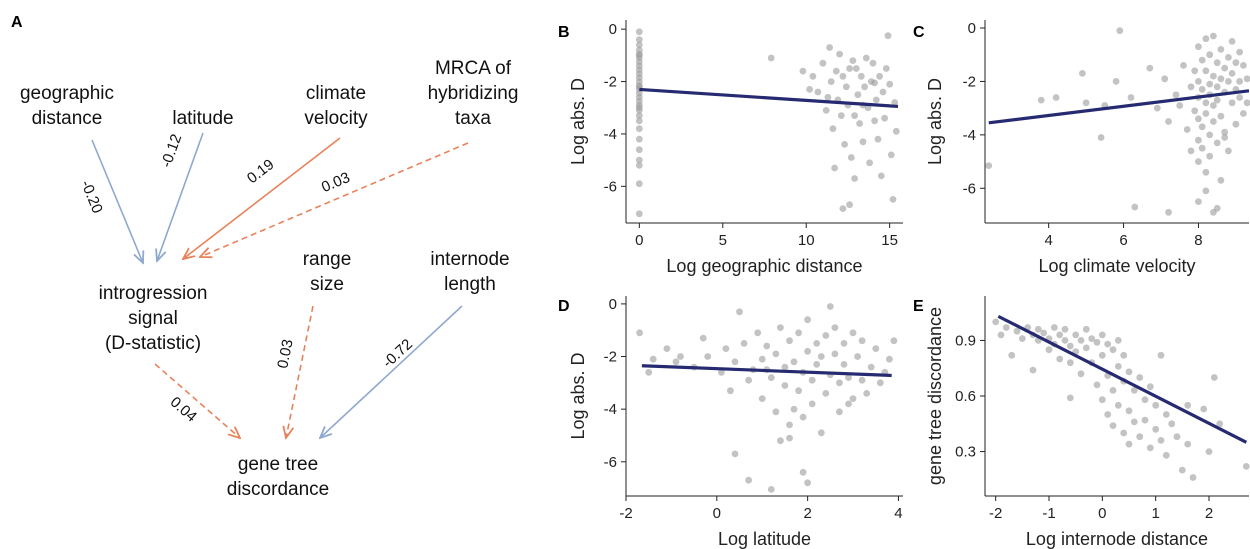 This screenshot has width=1250, height=549. I want to click on y-axis-title: gene tree discordance, so click(935, 396).